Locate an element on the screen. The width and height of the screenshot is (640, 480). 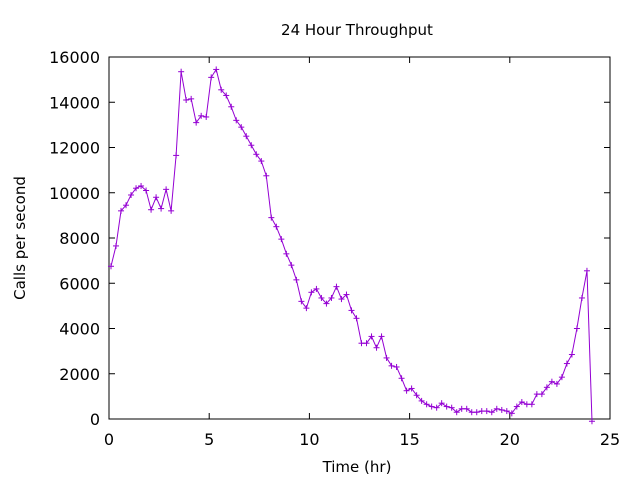
x-tick-label: 25 is located at coordinates (610, 439).